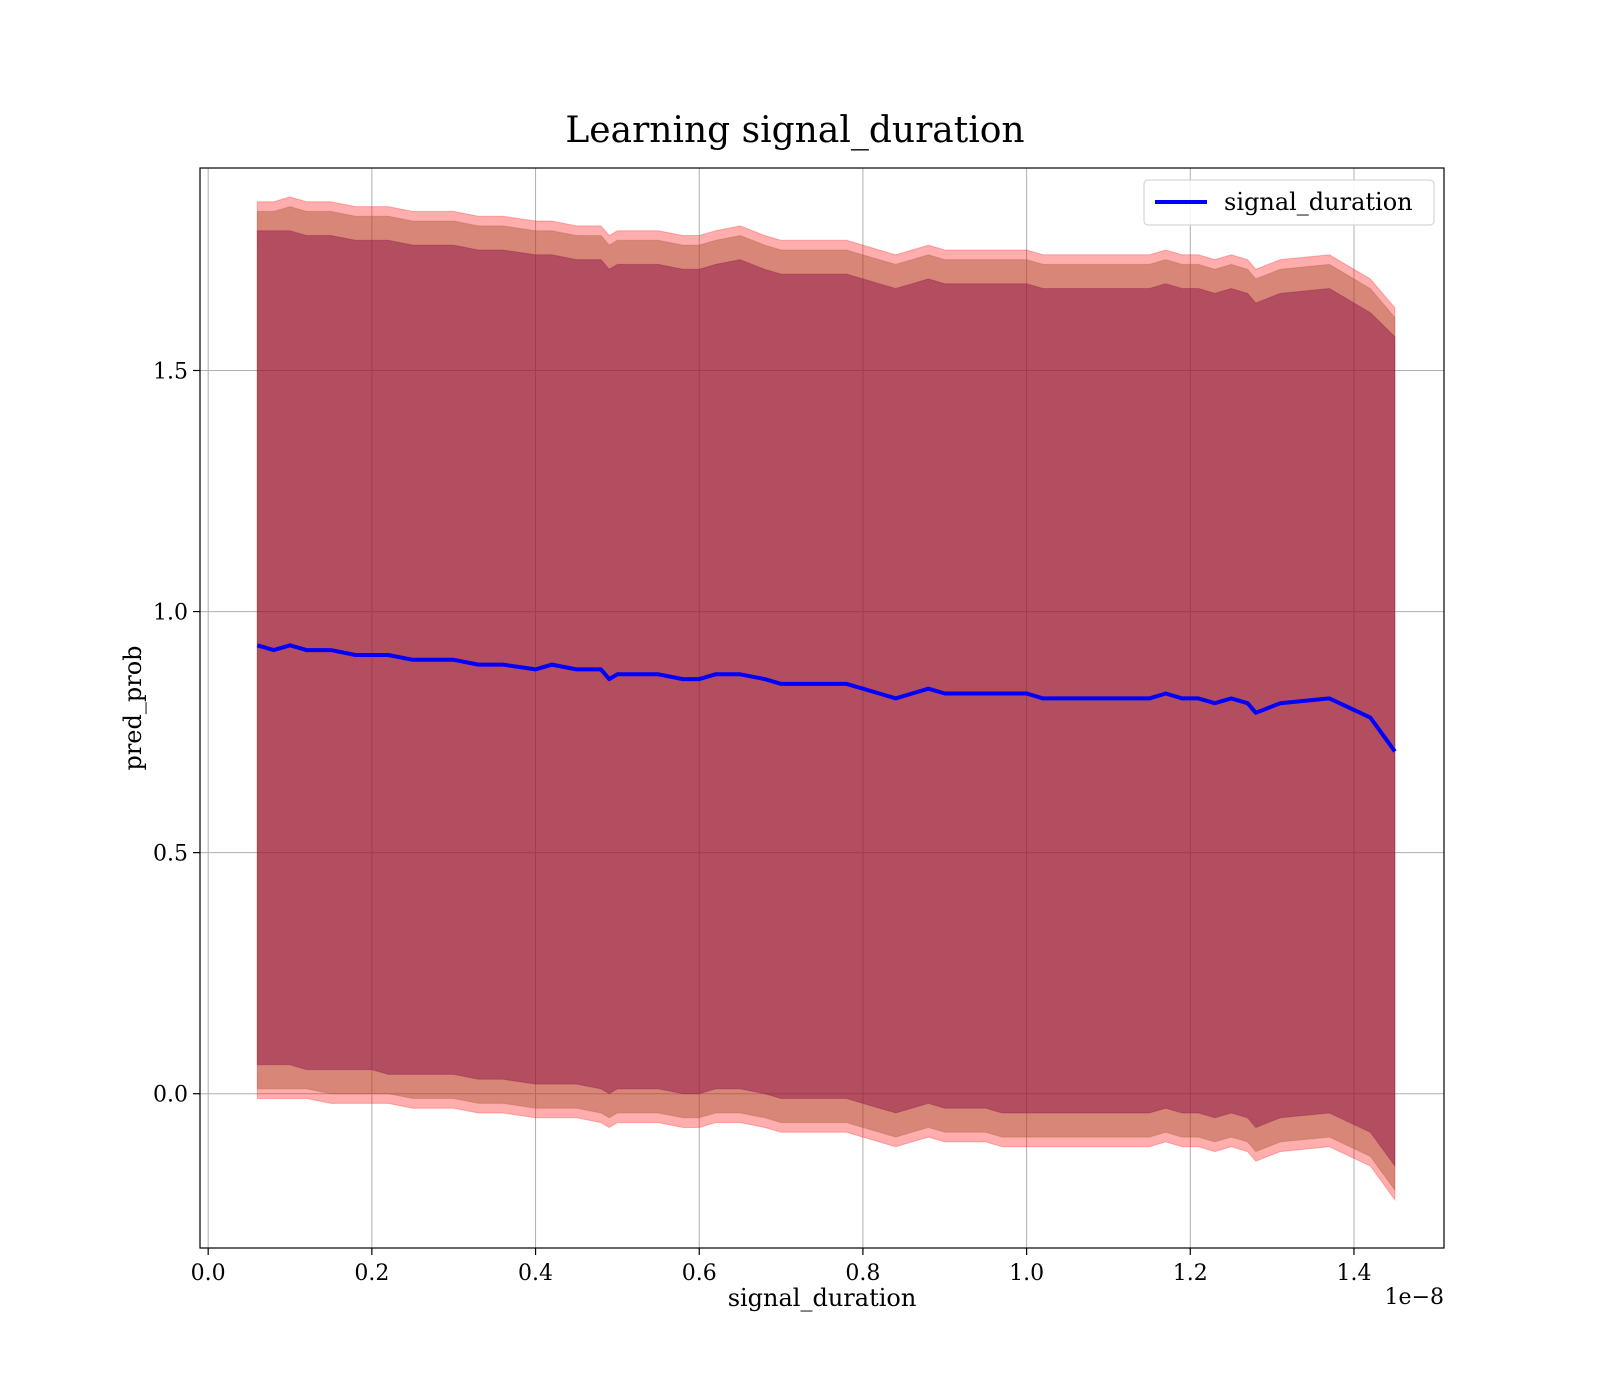  Describe the element at coordinates (862, 1273) in the screenshot. I see `x-tick-label-4: 0.8` at that location.